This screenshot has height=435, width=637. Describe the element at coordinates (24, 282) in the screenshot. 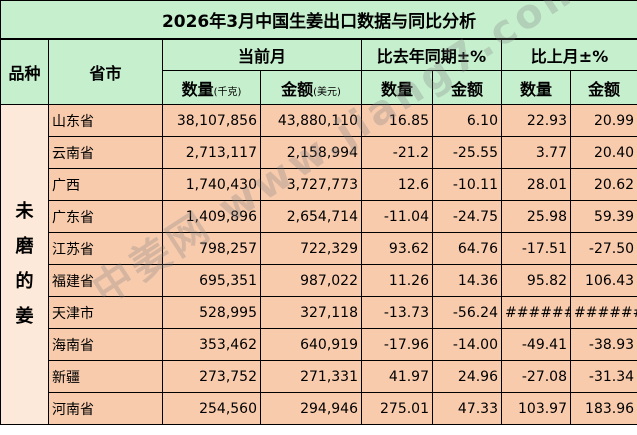

I see `category-char: 的` at that location.